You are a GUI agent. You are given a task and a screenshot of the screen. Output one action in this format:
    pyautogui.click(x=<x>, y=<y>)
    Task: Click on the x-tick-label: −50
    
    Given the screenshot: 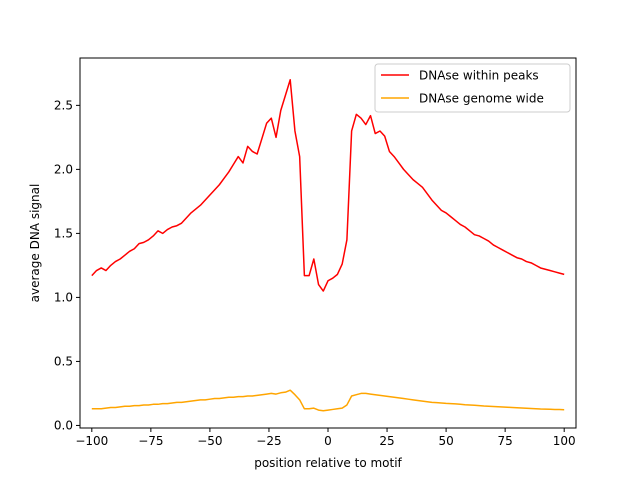 What is the action you would take?
    pyautogui.click(x=209, y=441)
    